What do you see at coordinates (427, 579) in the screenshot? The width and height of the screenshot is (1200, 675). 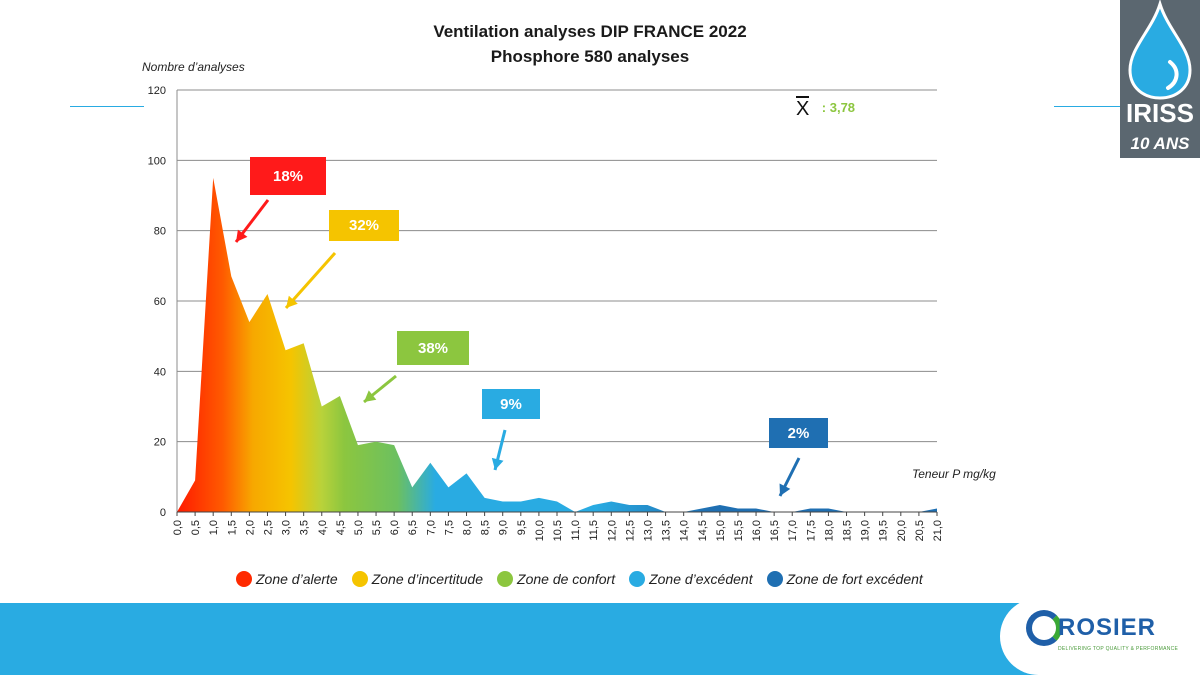 I see `legend-label: Zone d’incertitude` at bounding box center [427, 579].